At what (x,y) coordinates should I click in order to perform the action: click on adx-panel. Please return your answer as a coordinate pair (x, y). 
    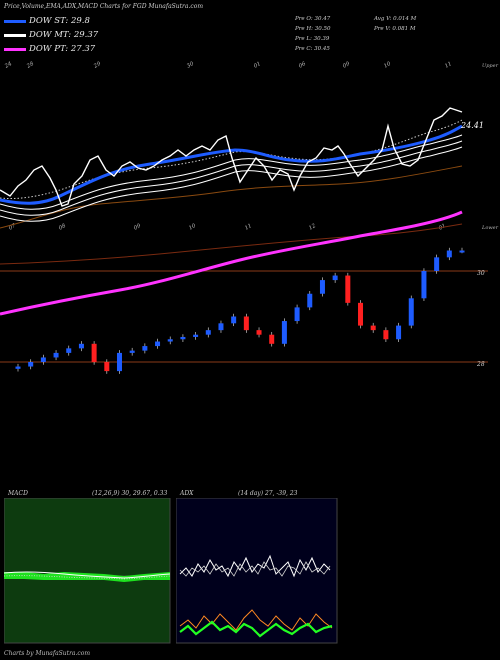
    Looking at the image, I should click on (257, 571).